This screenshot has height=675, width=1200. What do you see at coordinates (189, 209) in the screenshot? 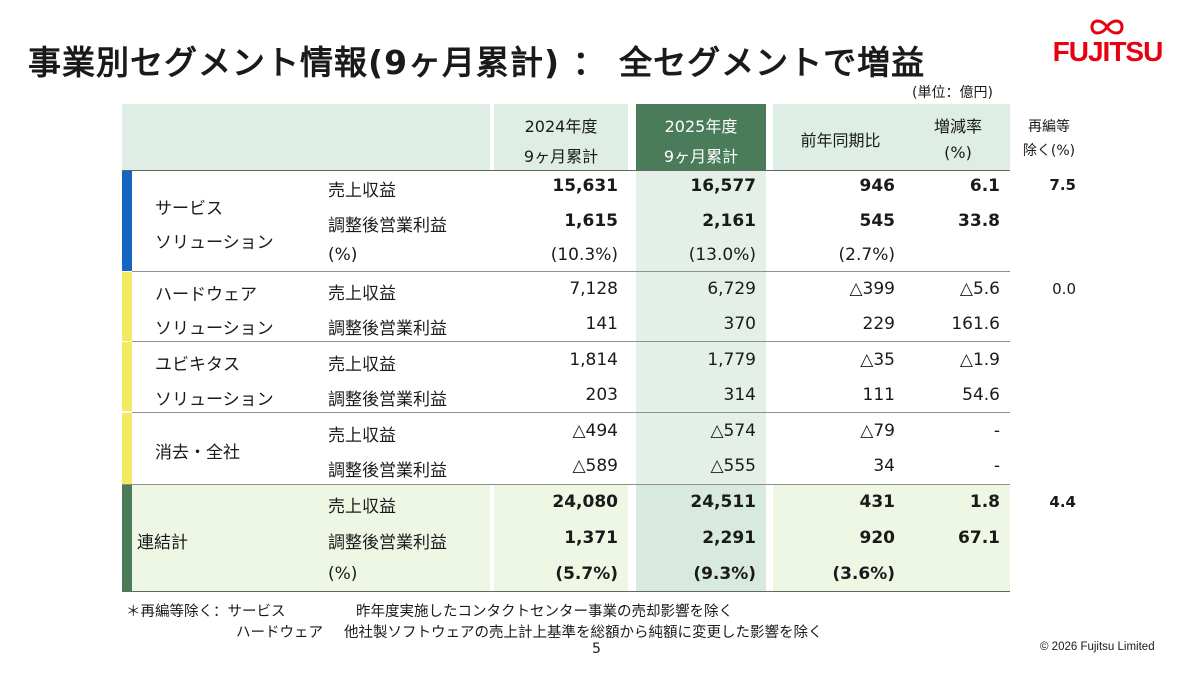
I see `segment-name-service: サービス` at bounding box center [189, 209].